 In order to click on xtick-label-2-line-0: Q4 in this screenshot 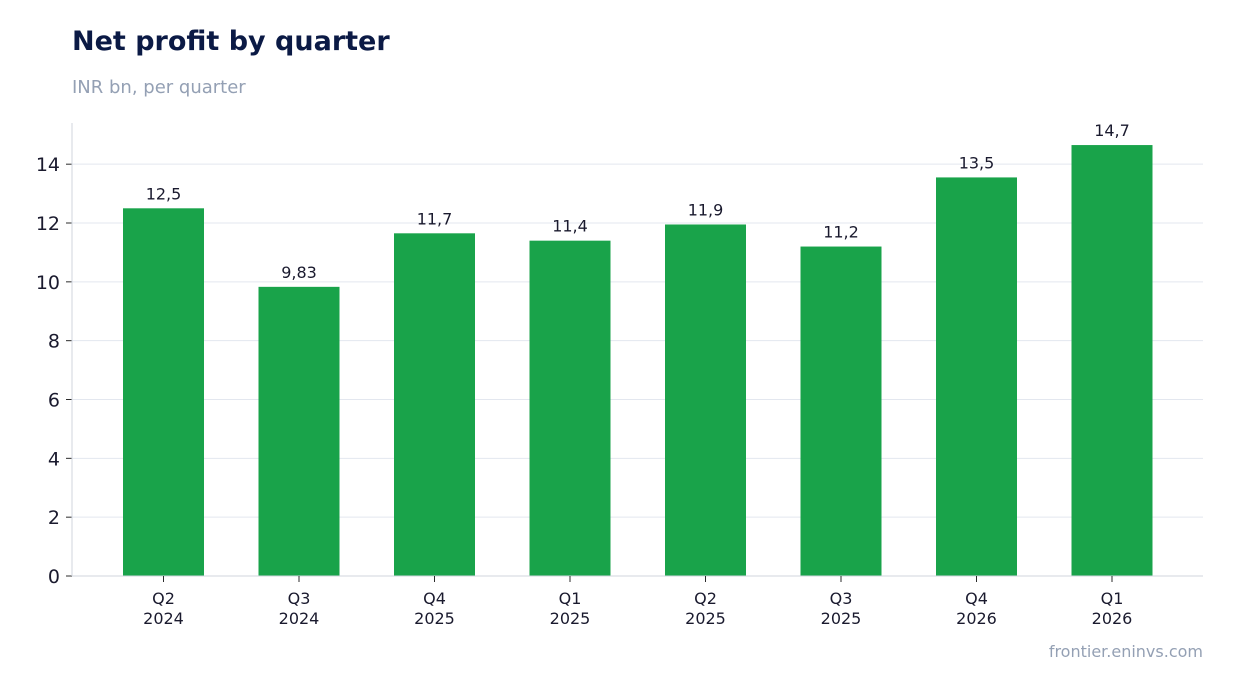, I will do `click(434, 598)`.